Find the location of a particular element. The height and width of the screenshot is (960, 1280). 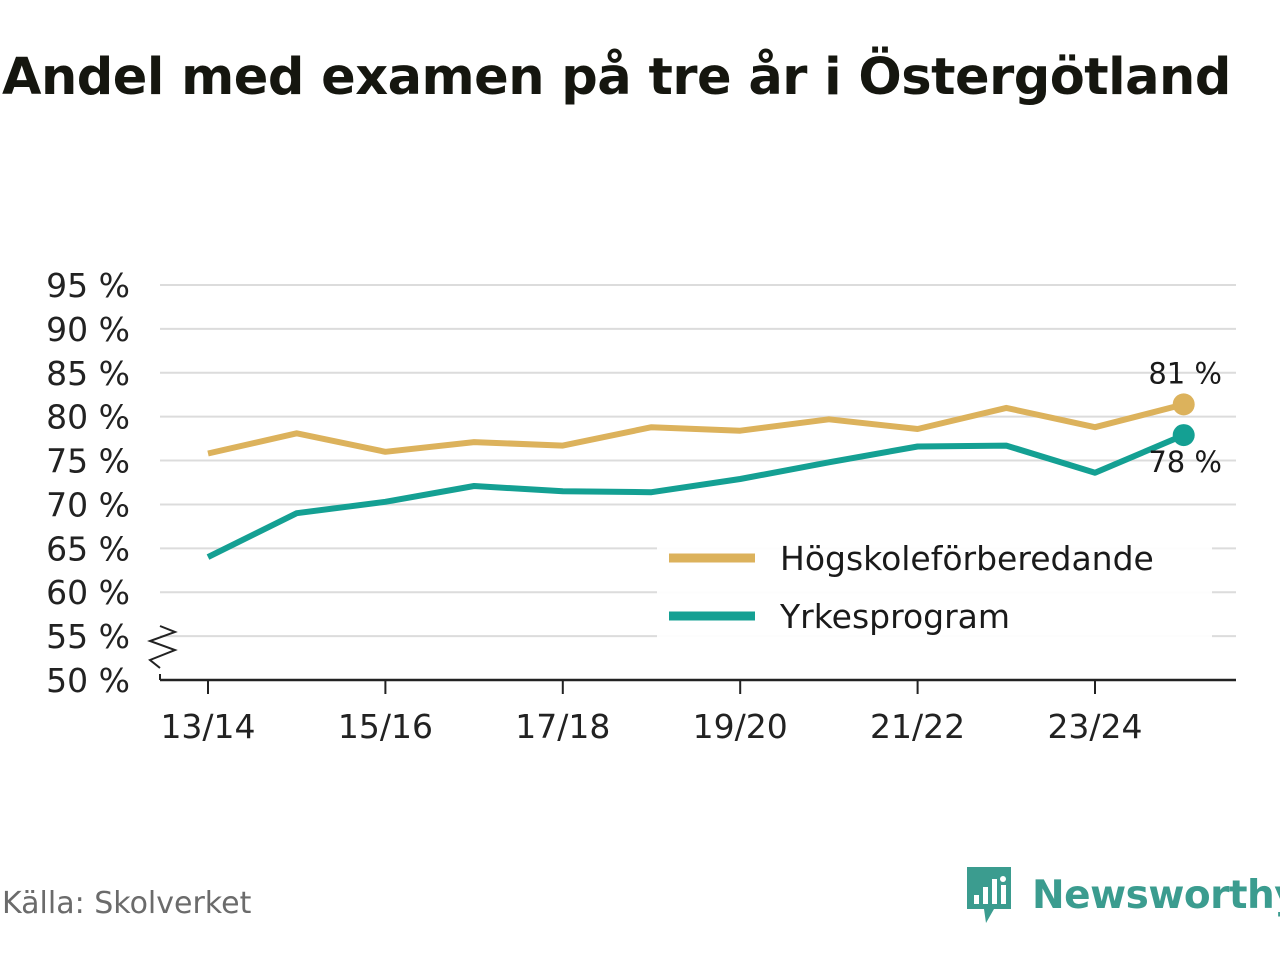

y-tick-label: 80 % is located at coordinates (88, 417).